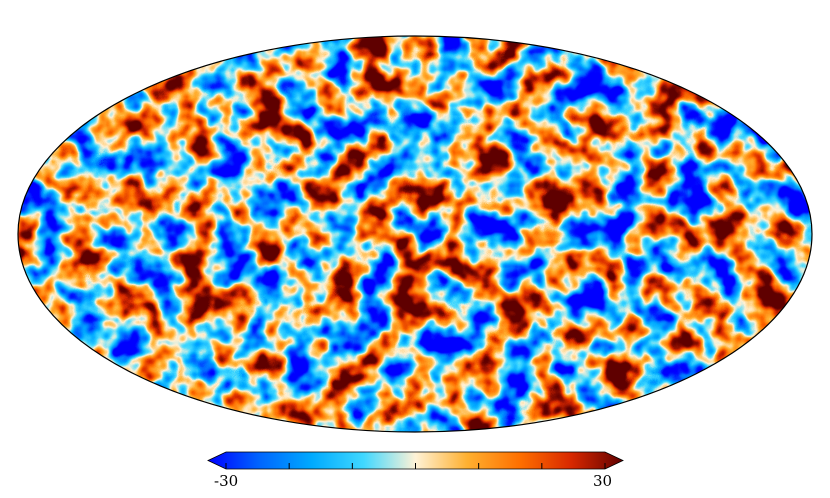  I want to click on colorbar-max-label: 30, so click(603, 481).